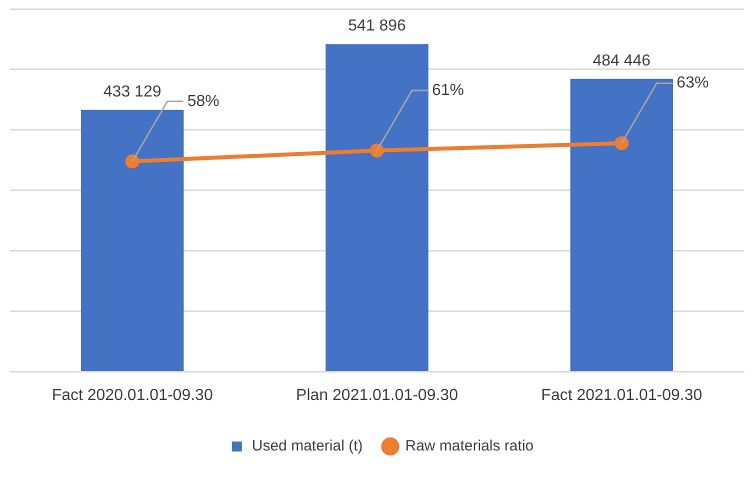 The image size is (753, 484). What do you see at coordinates (448, 90) in the screenshot?
I see `data-label: 61%` at bounding box center [448, 90].